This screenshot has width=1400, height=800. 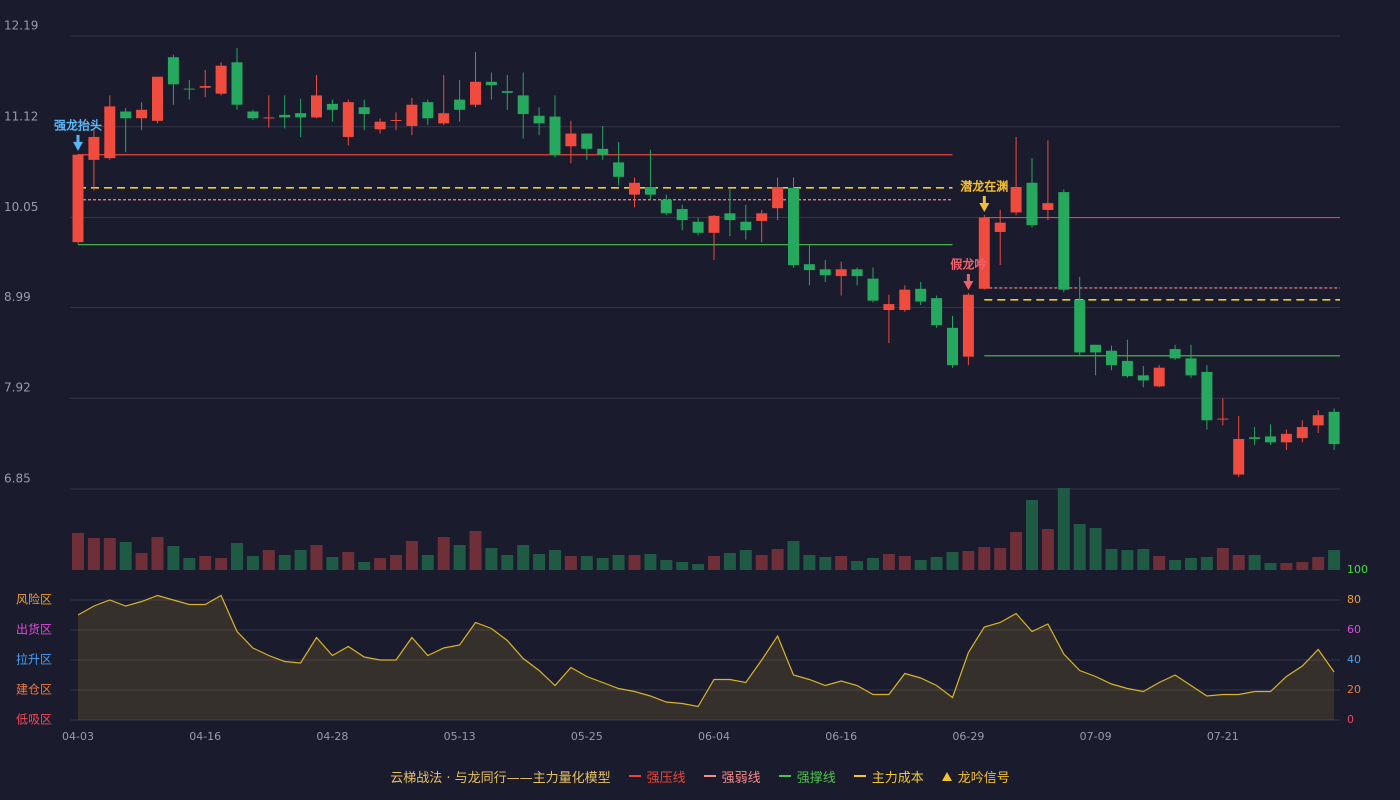 What do you see at coordinates (332, 736) in the screenshot?
I see `x-tick-label: 04-28` at bounding box center [332, 736].